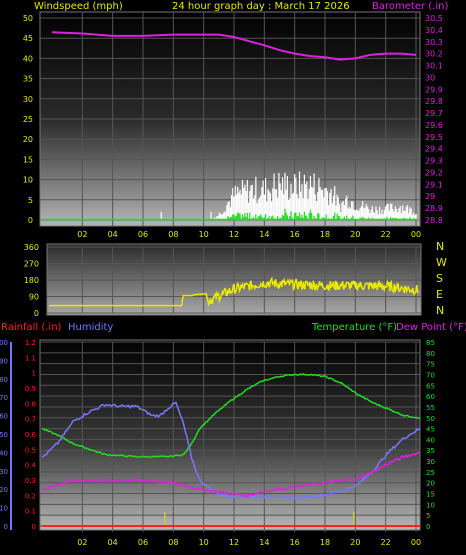 The width and height of the screenshot is (466, 555). I want to click on dewpoint-label: Dew Point (°F), so click(431, 327).